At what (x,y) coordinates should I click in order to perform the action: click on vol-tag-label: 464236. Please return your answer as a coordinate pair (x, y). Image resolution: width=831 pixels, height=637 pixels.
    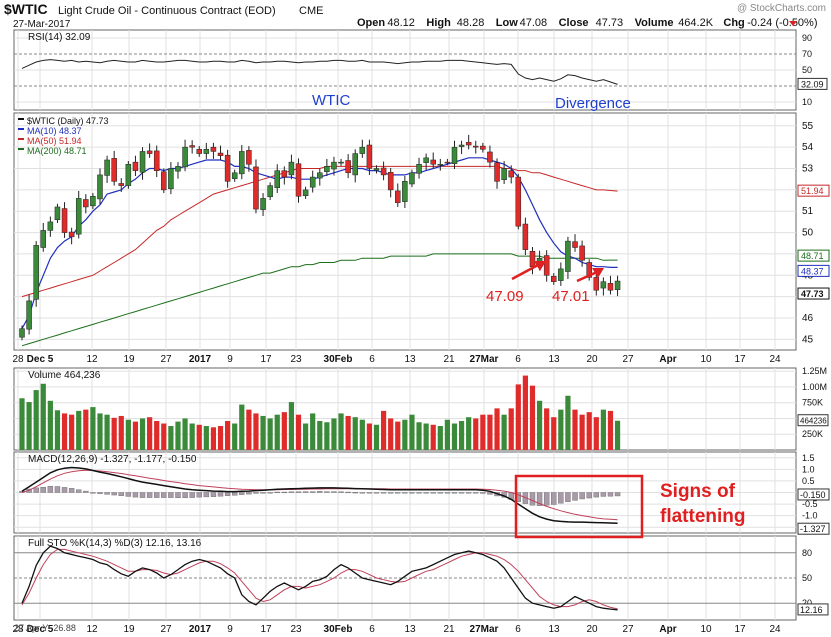
    Looking at the image, I should click on (813, 421).